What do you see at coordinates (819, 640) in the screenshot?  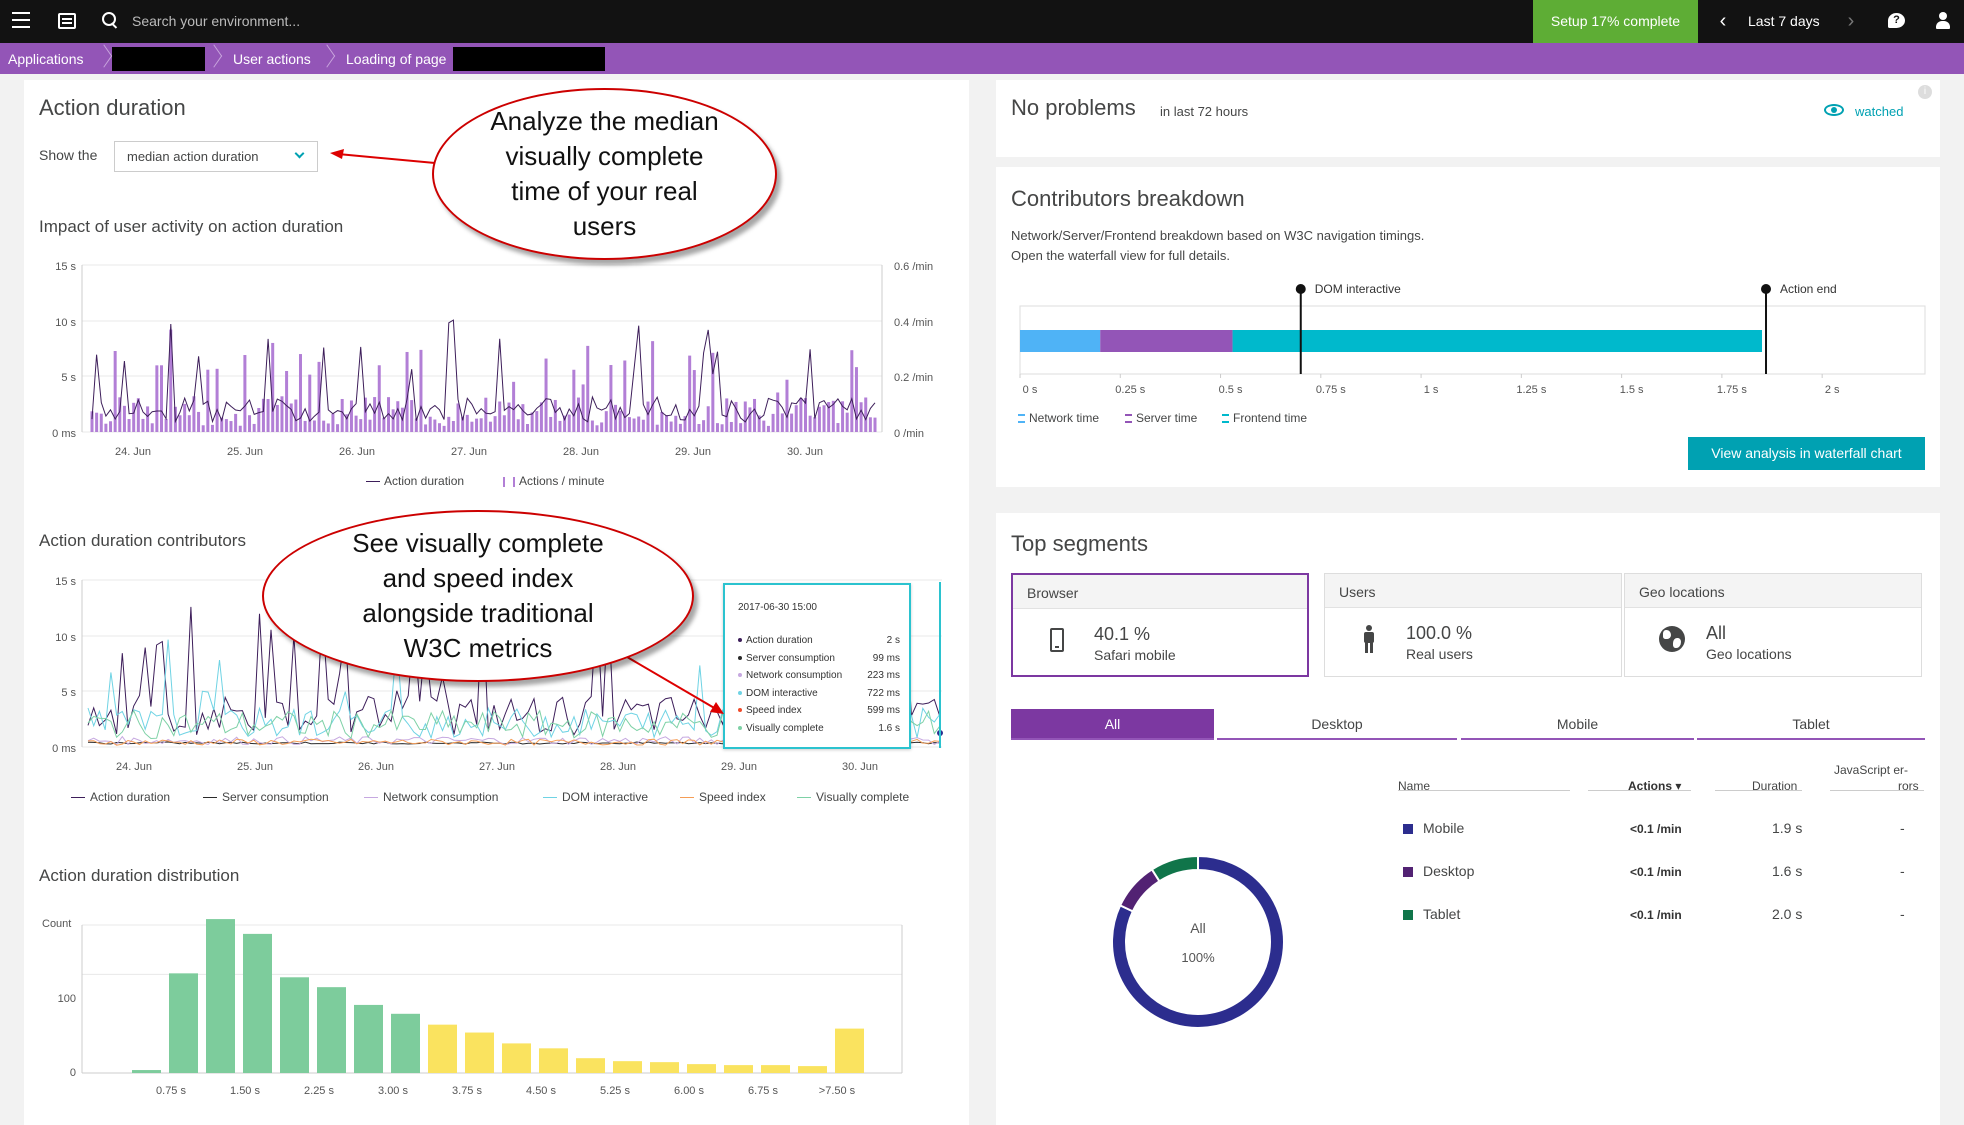 I see `tooltip-row: Action duration 2 s` at bounding box center [819, 640].